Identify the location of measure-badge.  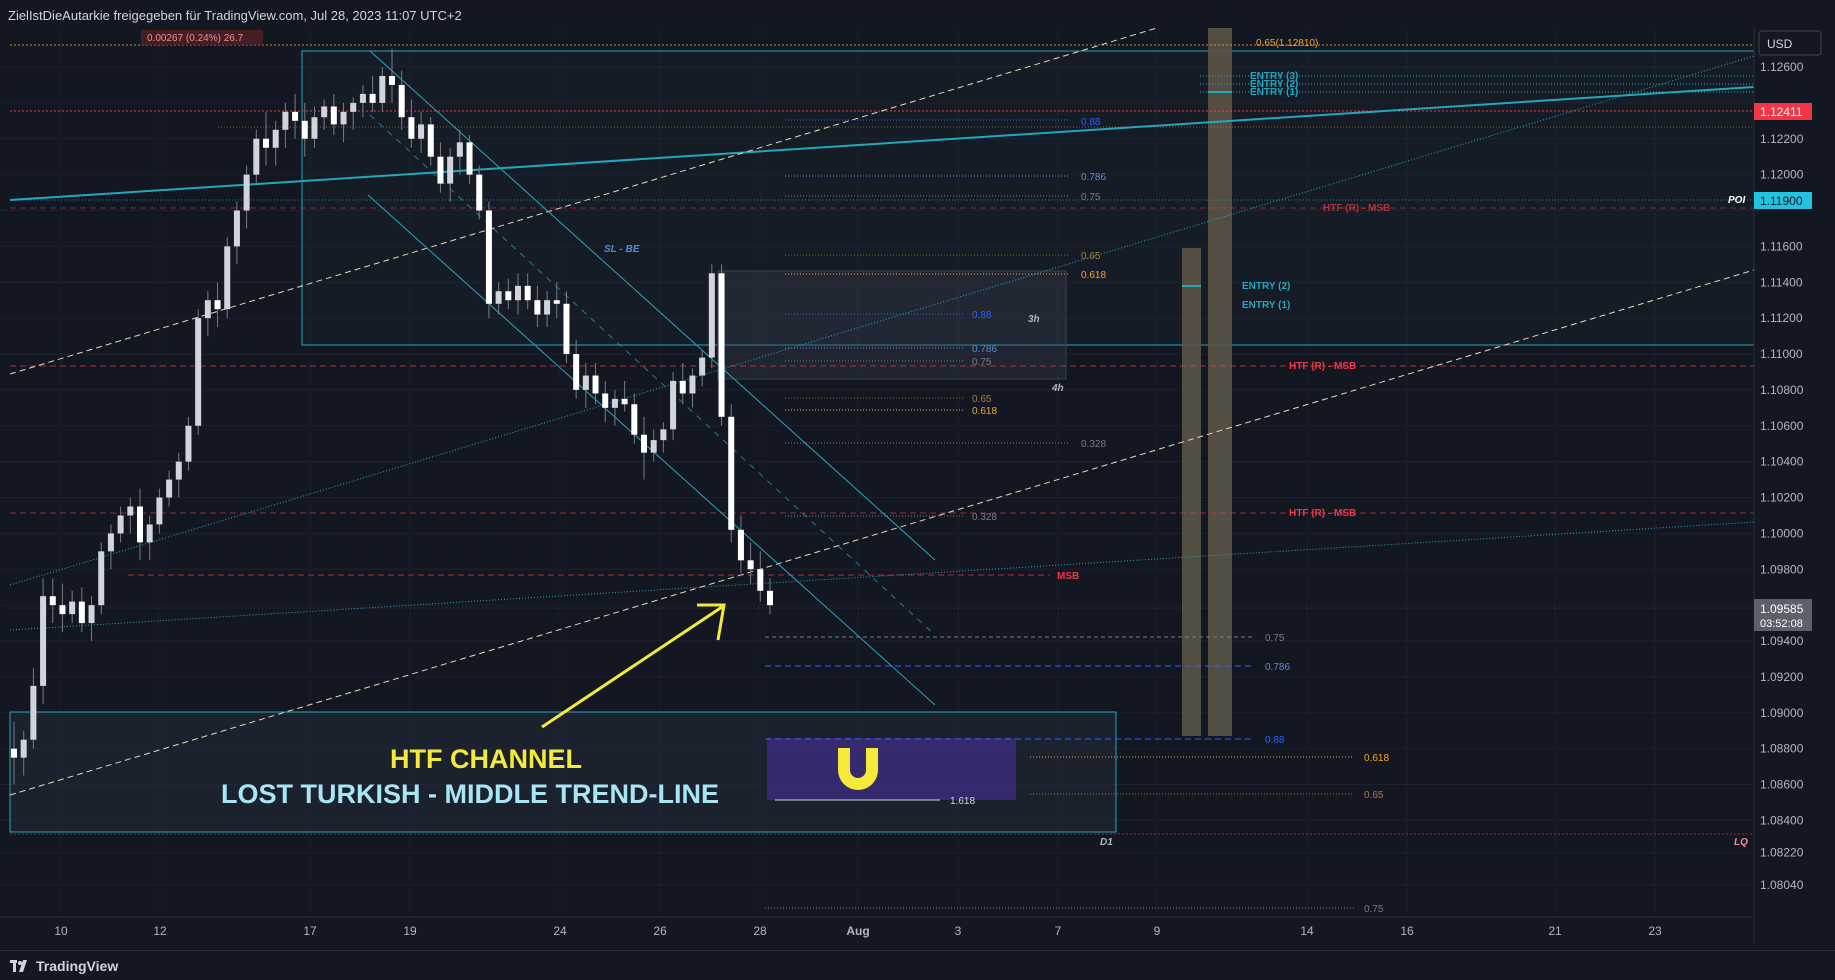
(202, 37).